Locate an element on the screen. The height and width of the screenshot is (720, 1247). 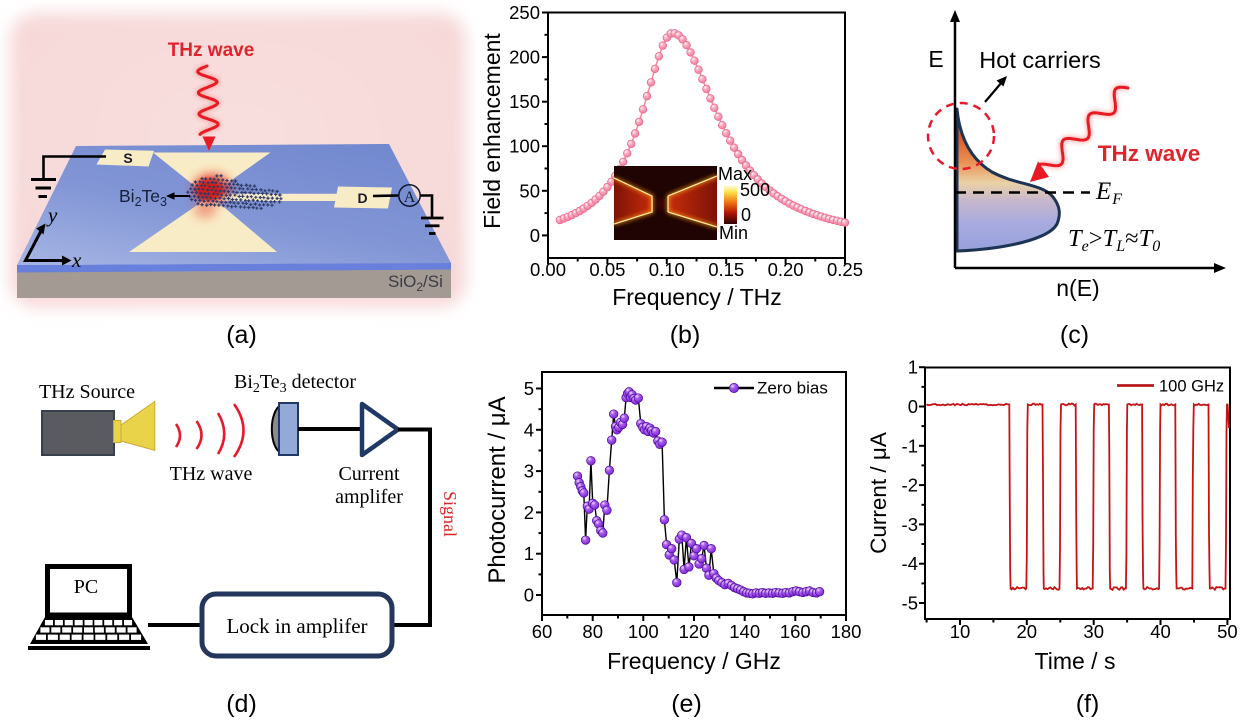
svg-text: 0.00 is located at coordinates (548, 269).